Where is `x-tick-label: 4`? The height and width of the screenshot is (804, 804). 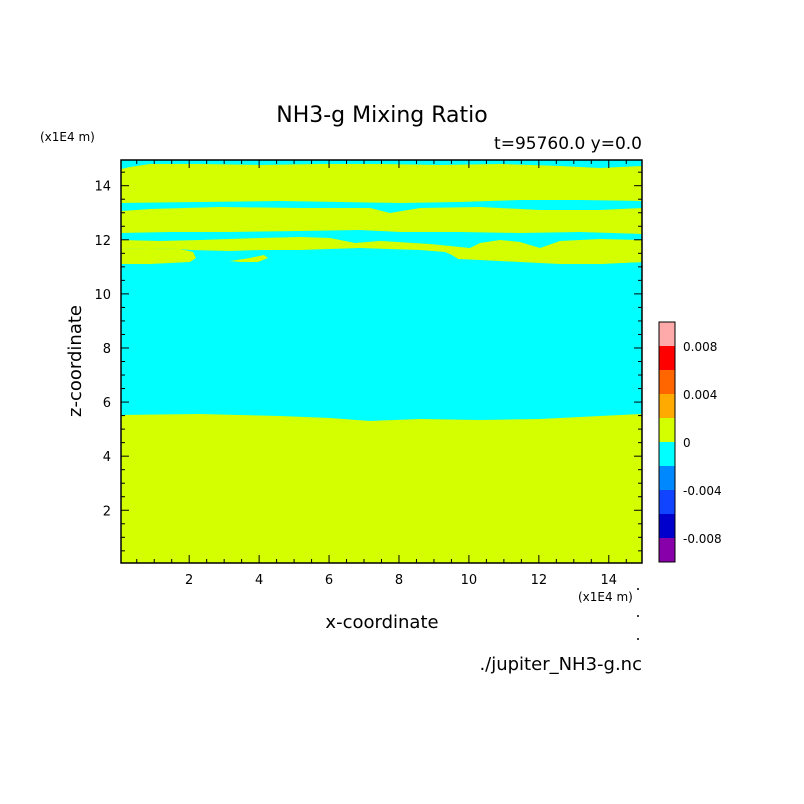
x-tick-label: 4 is located at coordinates (259, 580).